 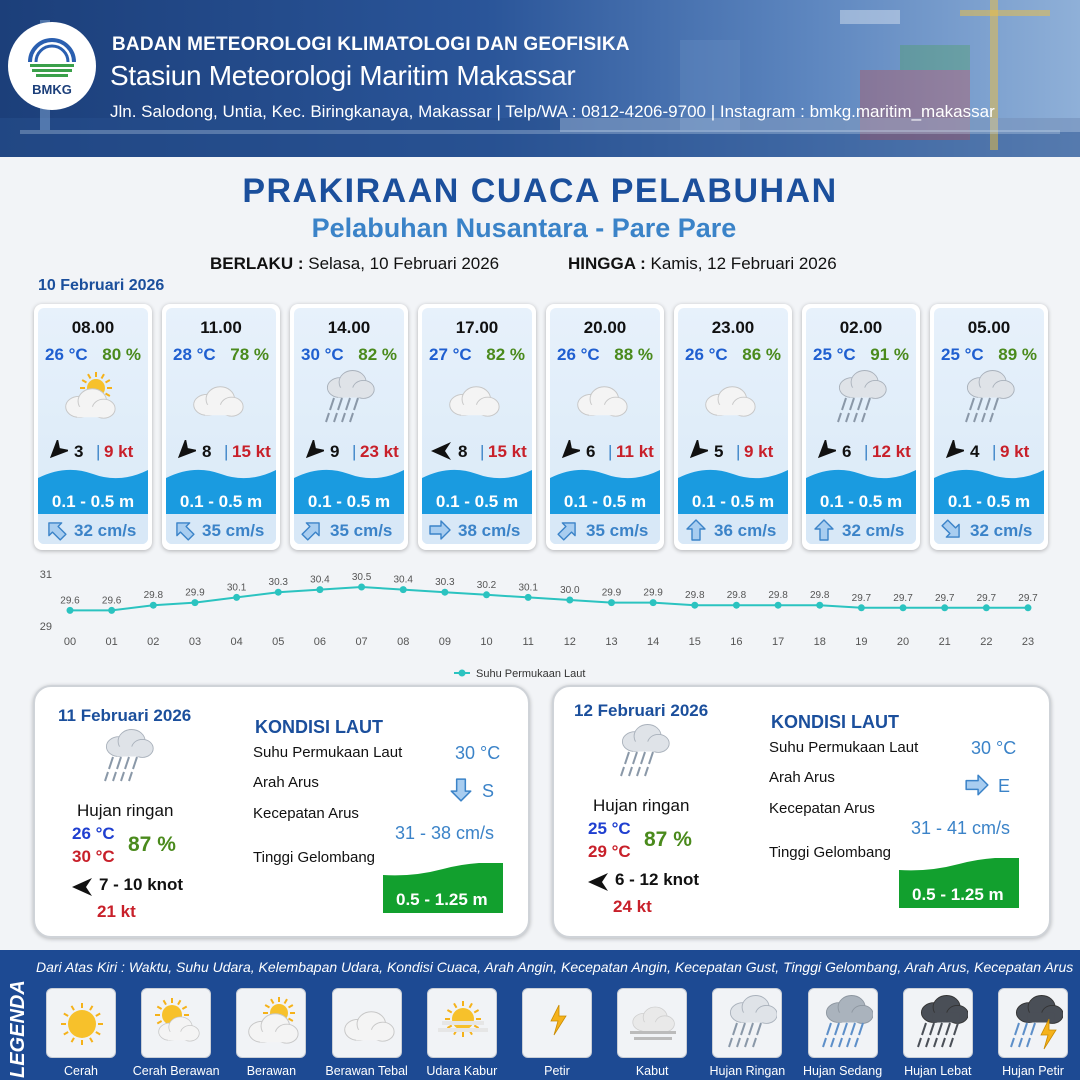 I want to click on port-name: Pelabuhan Nusantara - Pare Pare, so click(x=524, y=228).